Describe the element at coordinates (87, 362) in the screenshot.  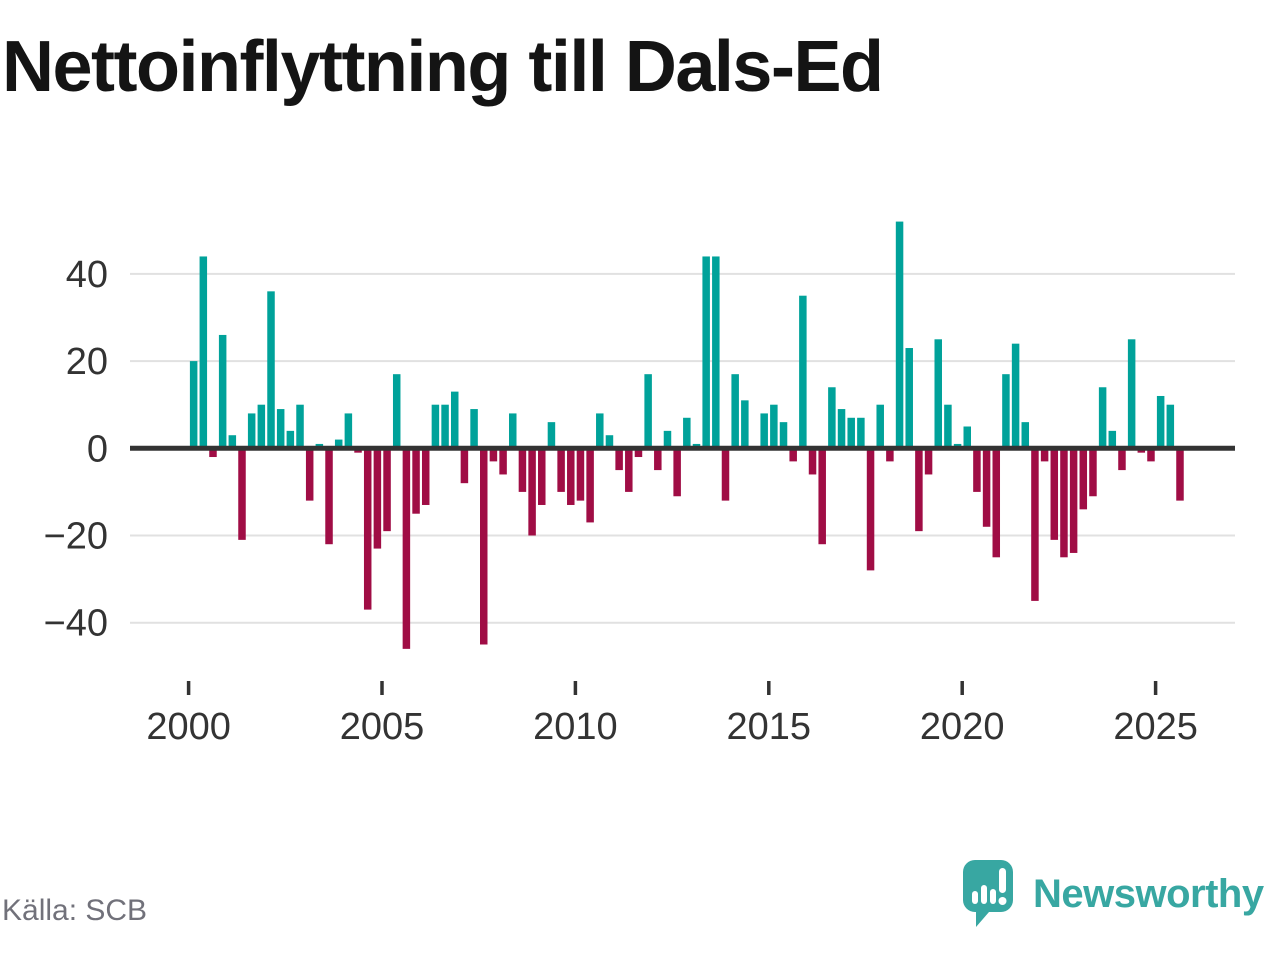
I see `y-tick-label-20: 20` at that location.